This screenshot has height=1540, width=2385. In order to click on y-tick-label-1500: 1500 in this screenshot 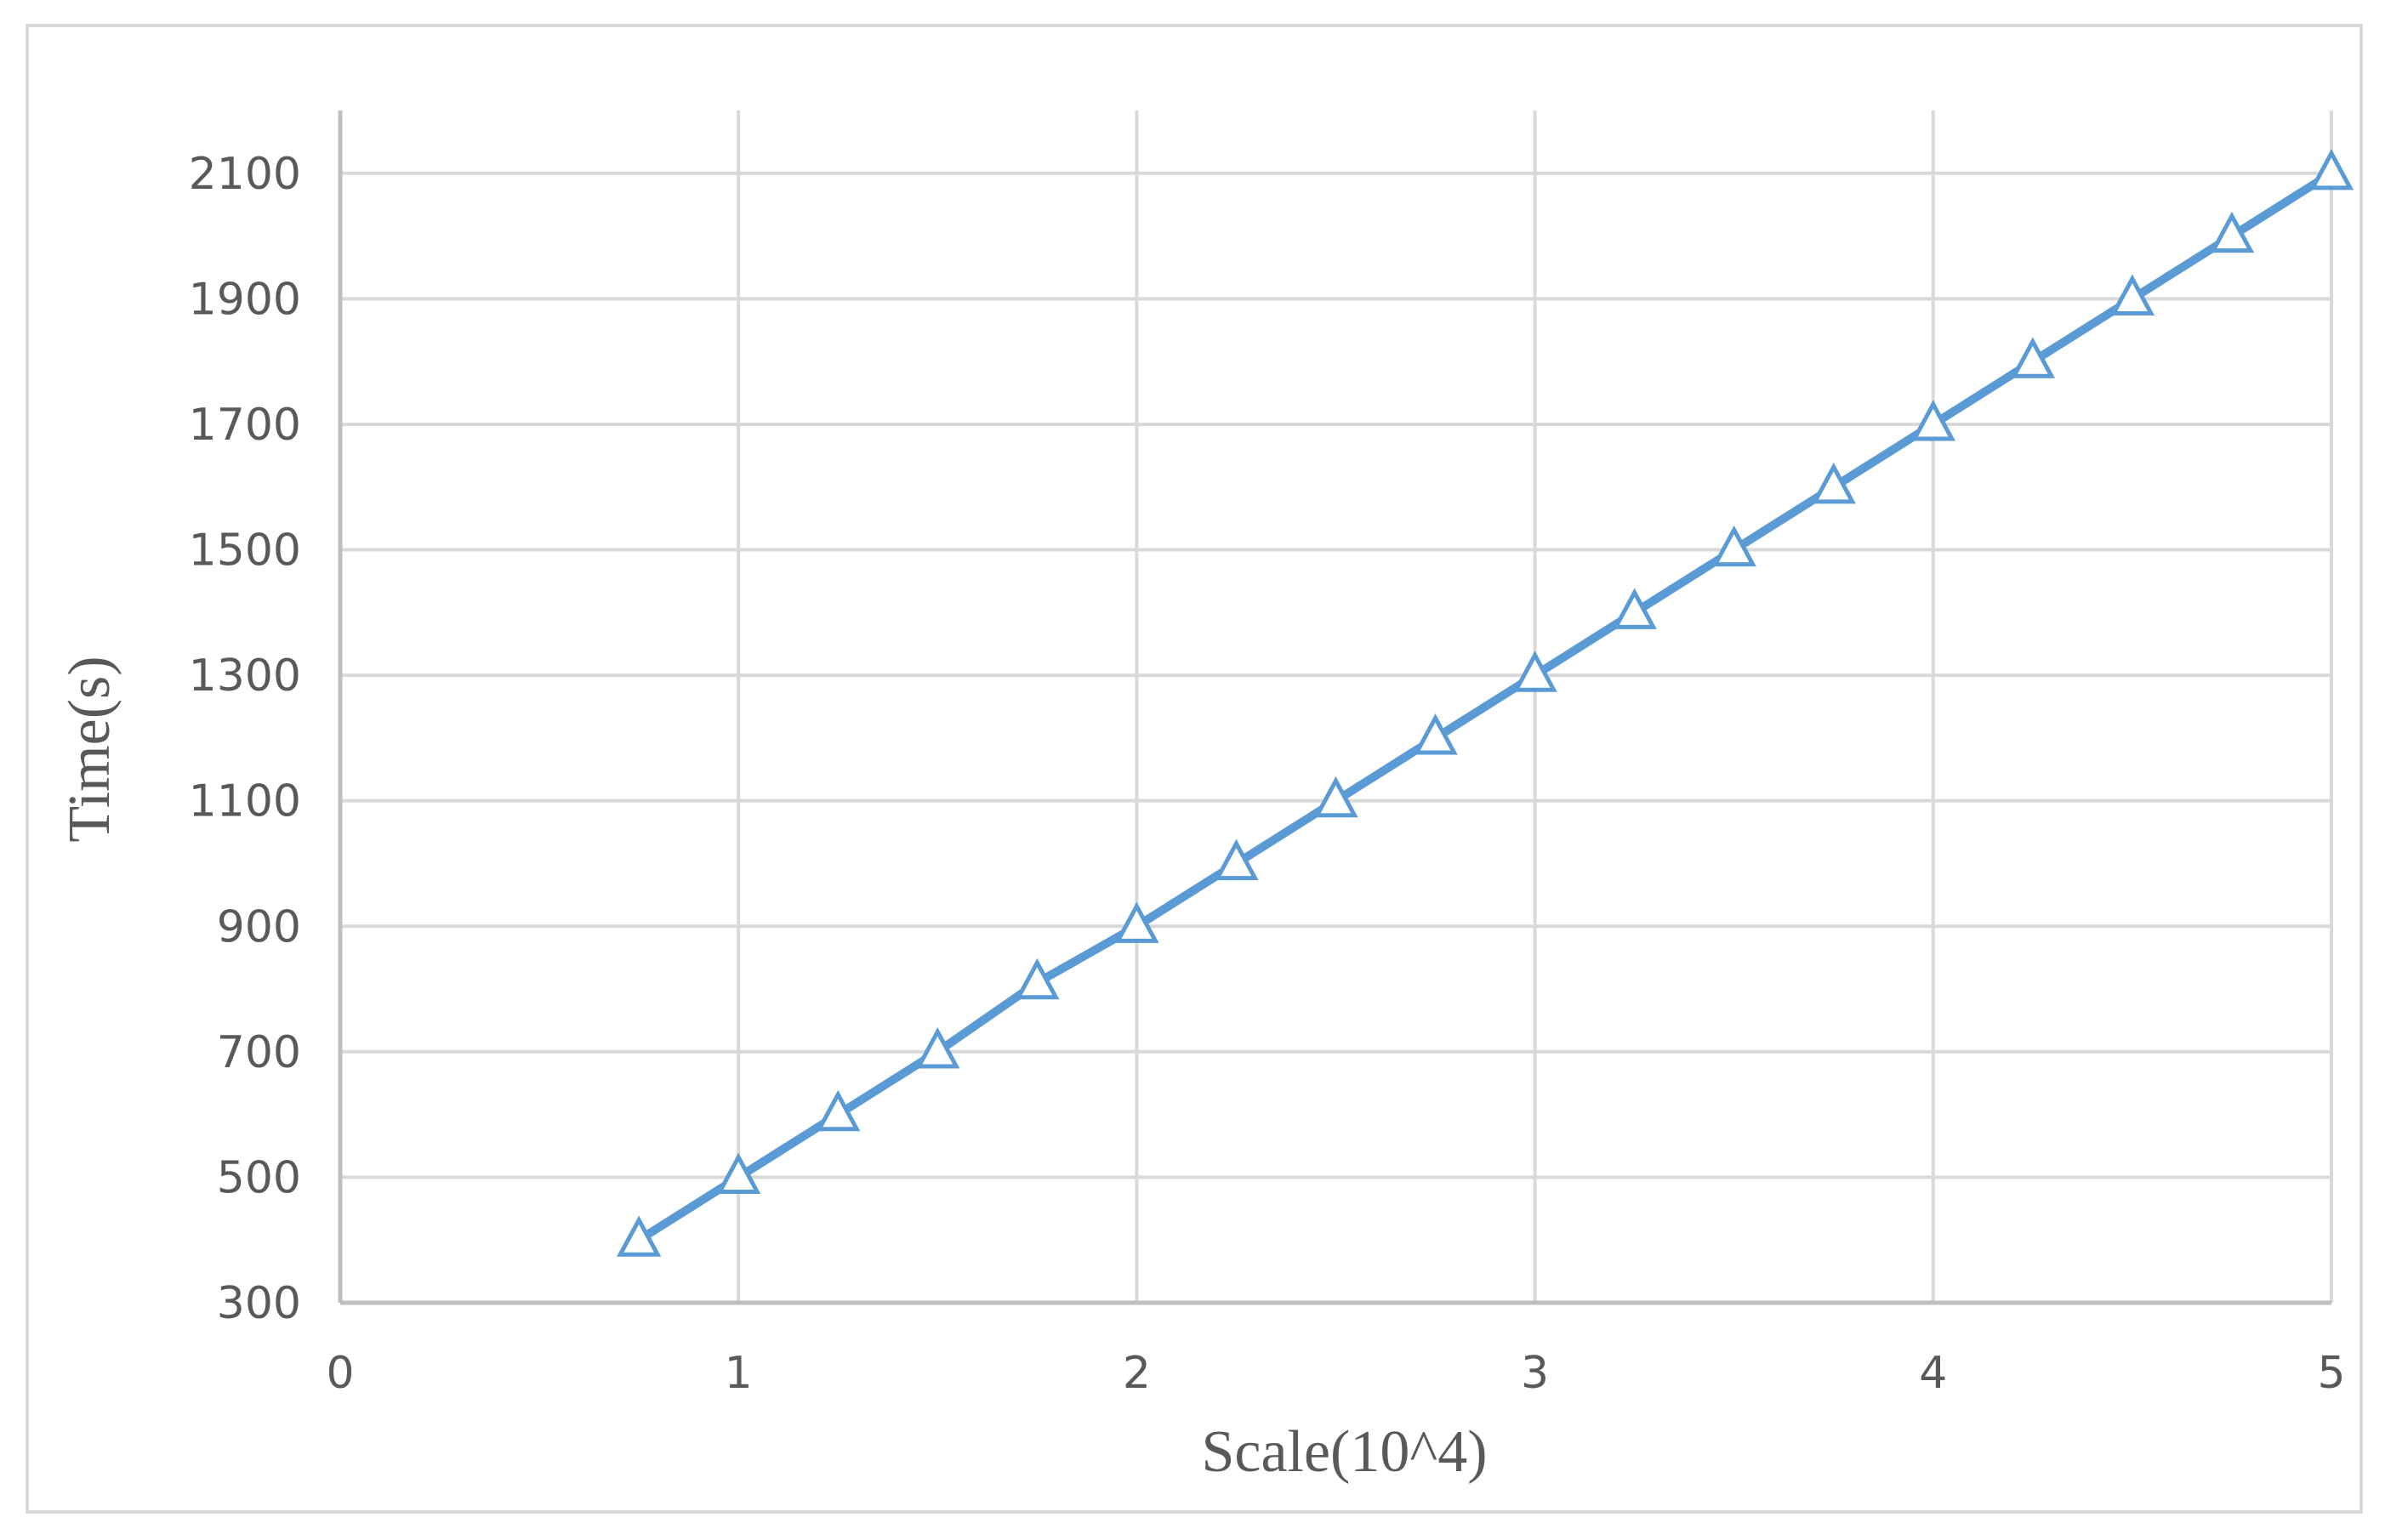, I will do `click(245, 551)`.